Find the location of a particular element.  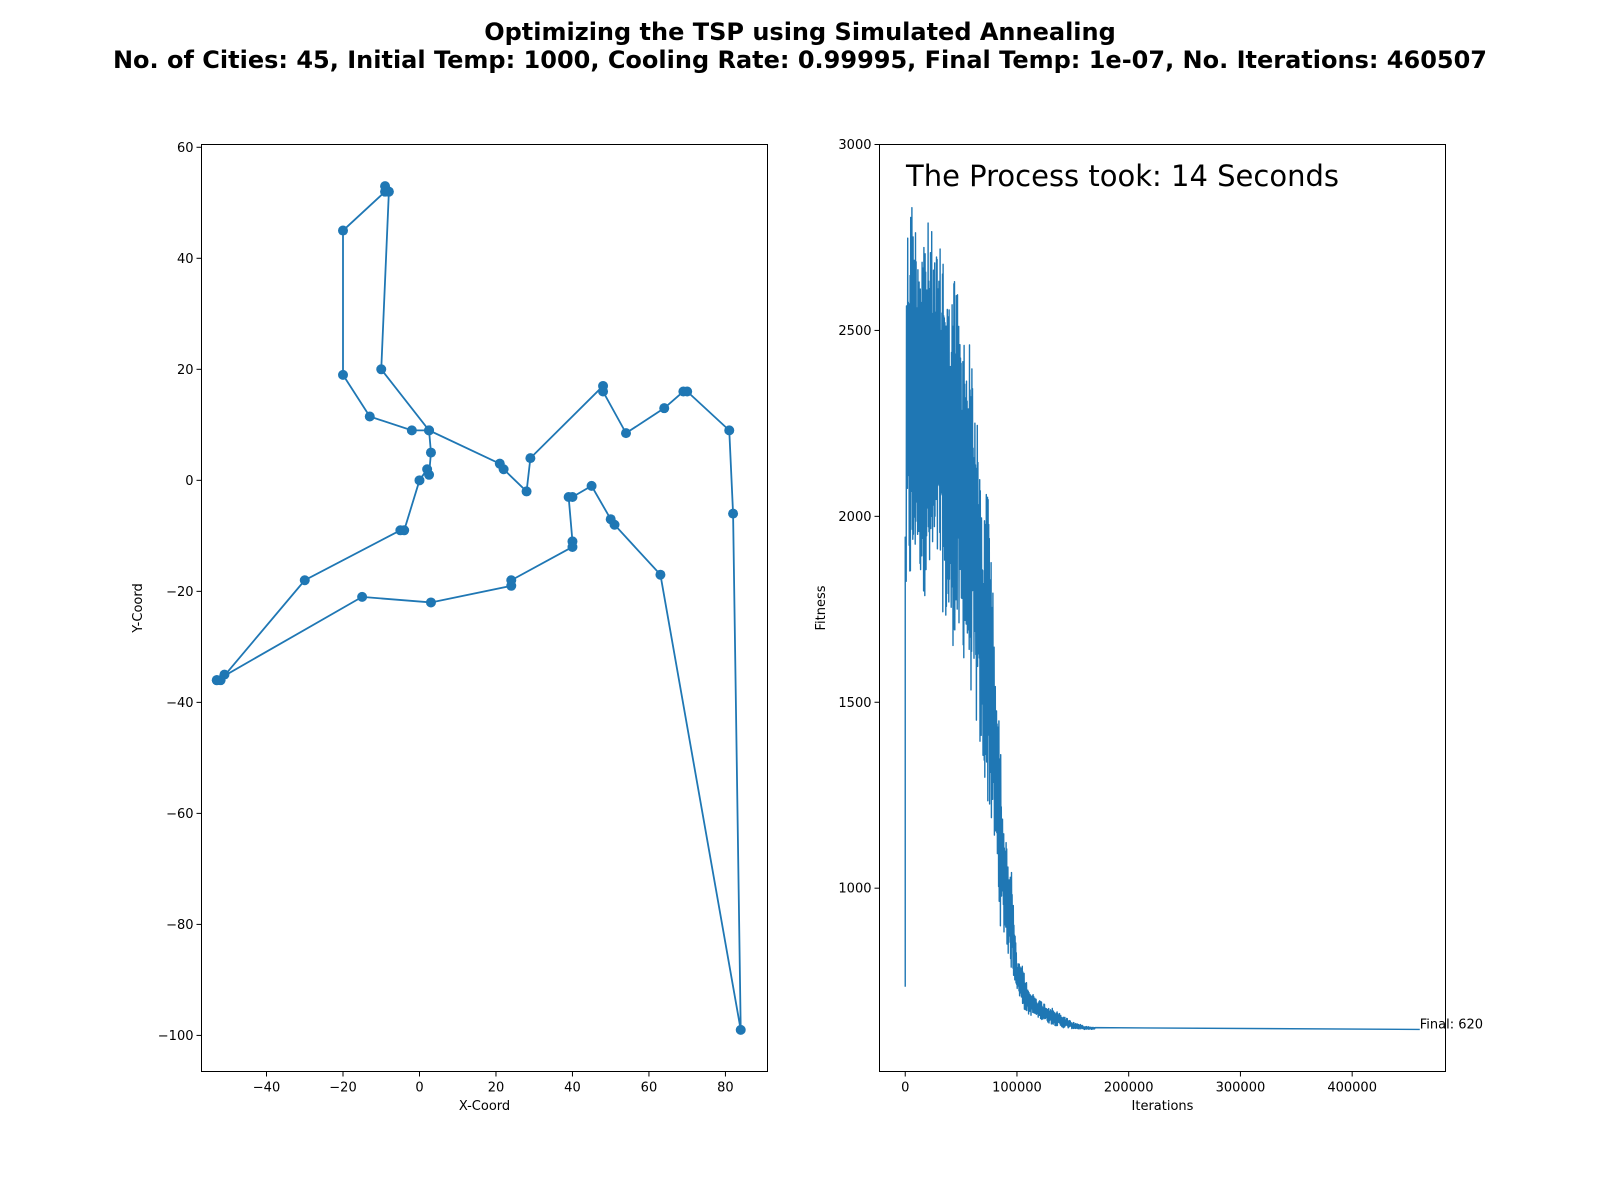

fitness-x-tick-label: 0 is located at coordinates (905, 1088).